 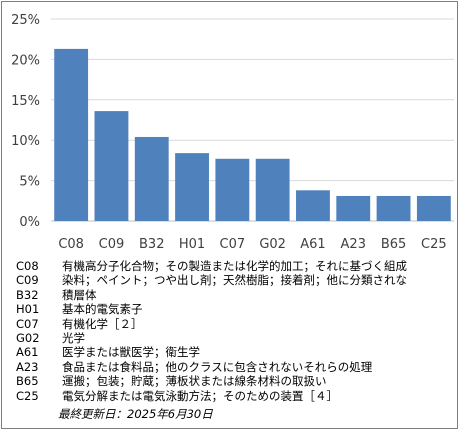 I want to click on y-tick-label: 20%, so click(x=25, y=60).